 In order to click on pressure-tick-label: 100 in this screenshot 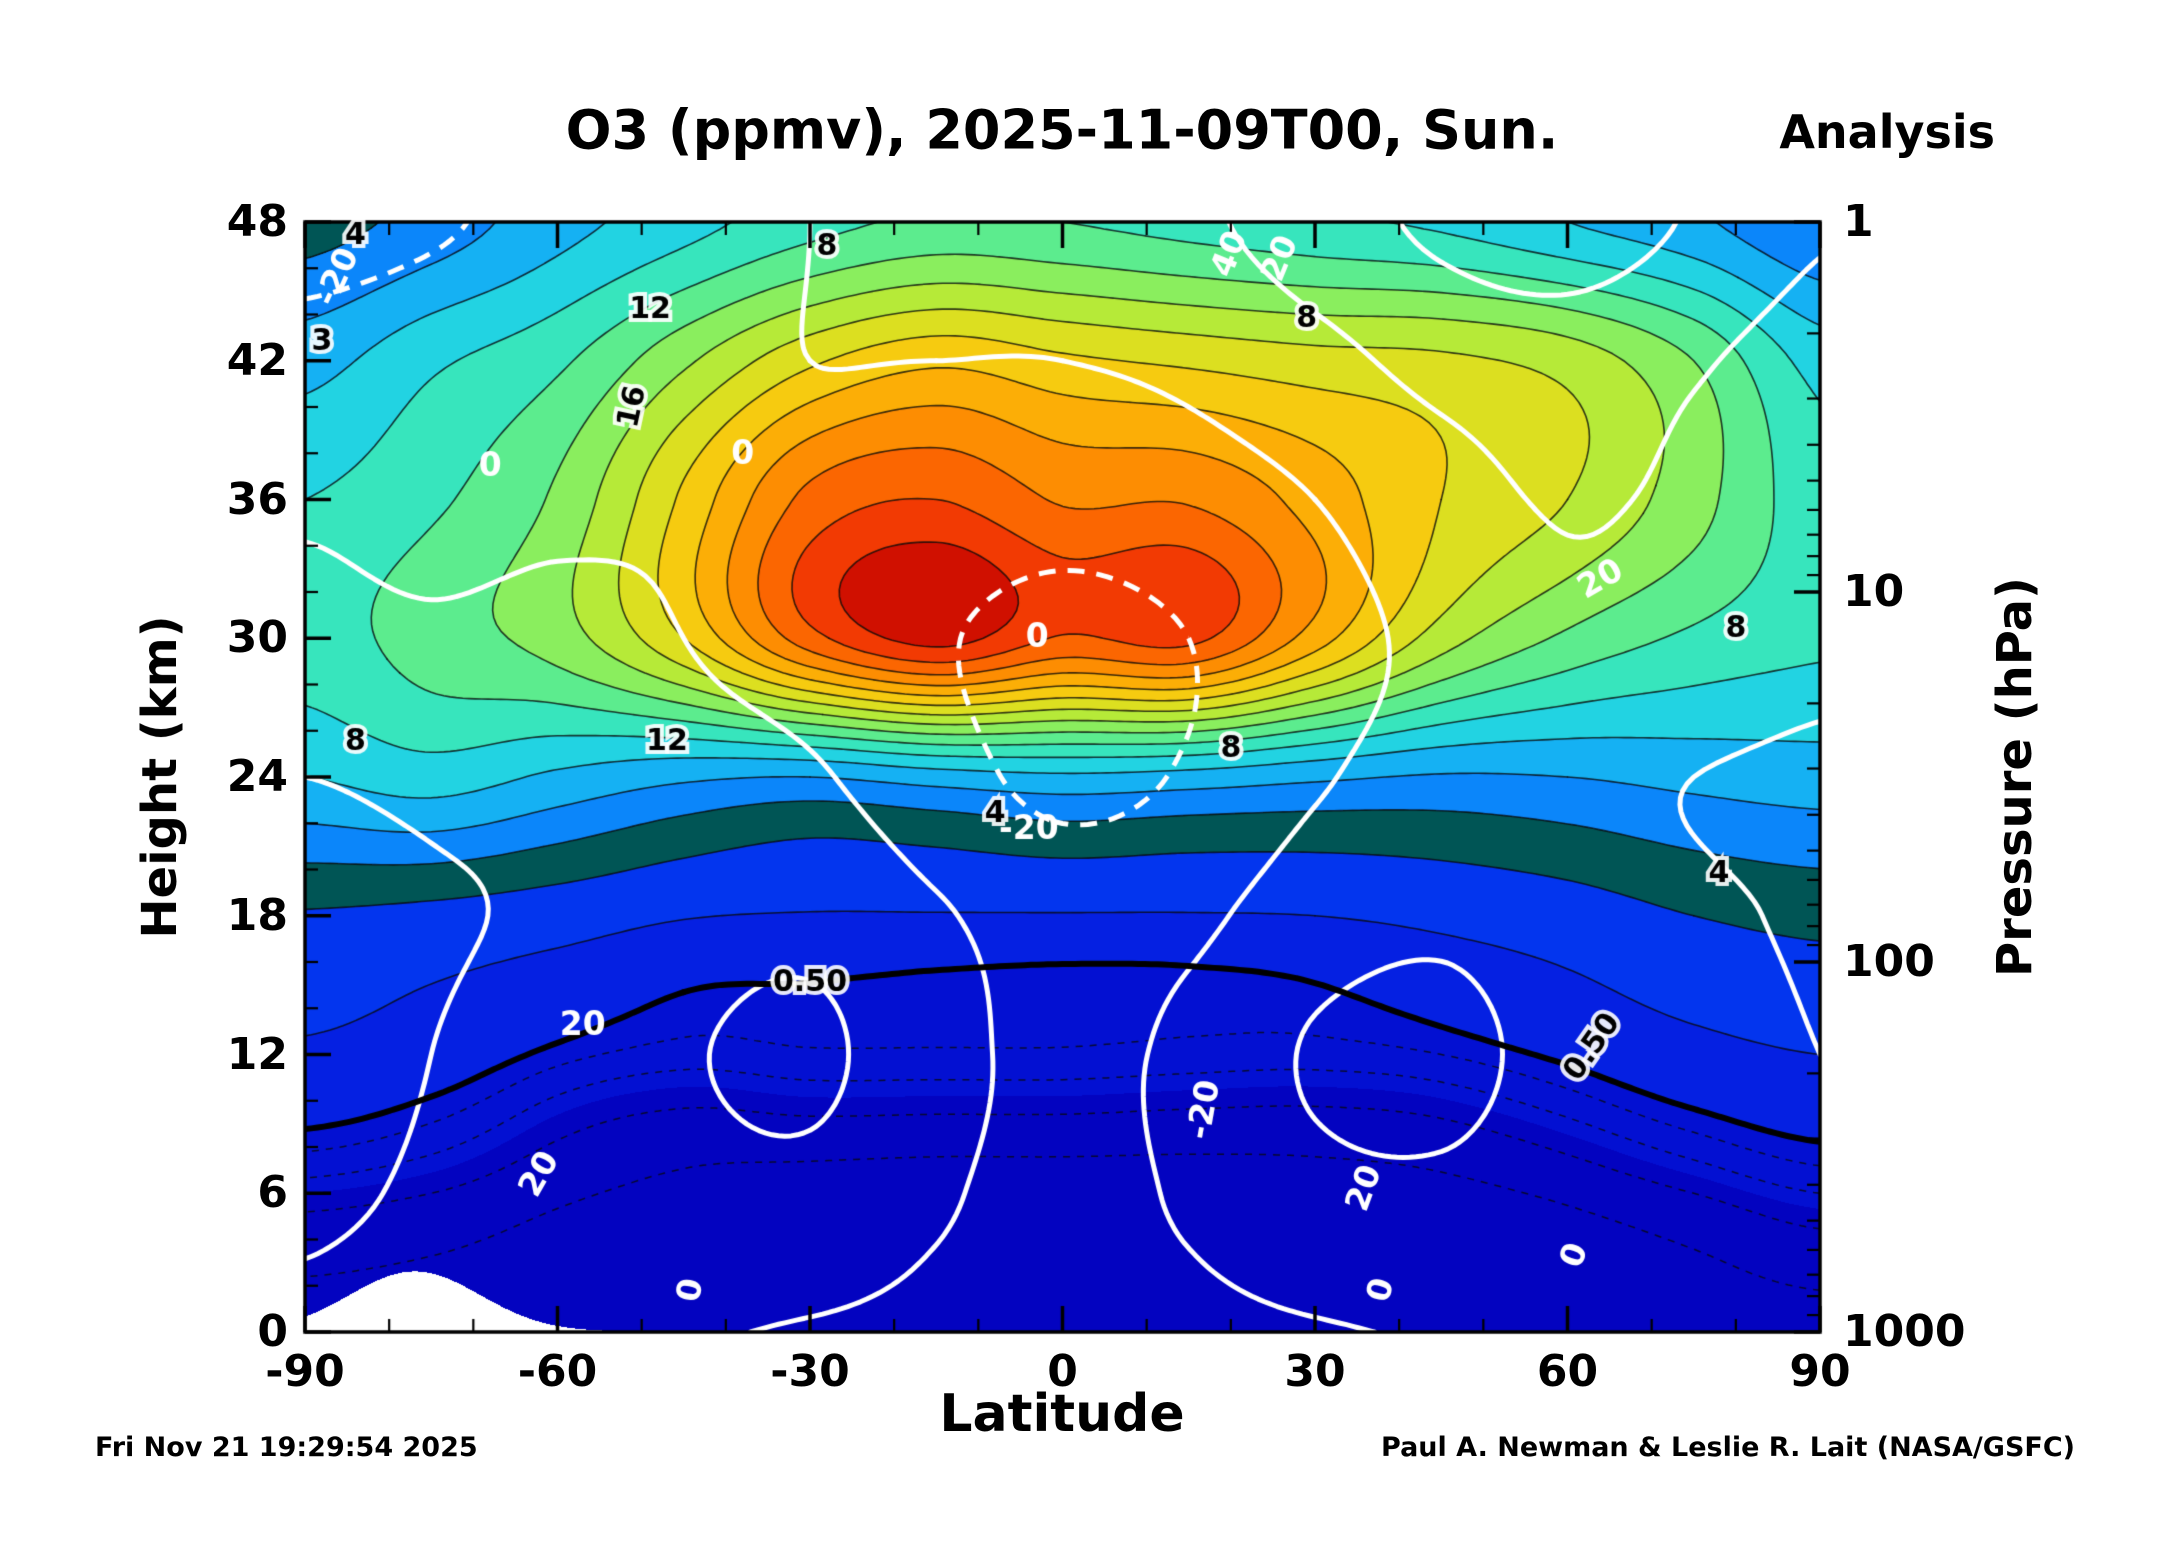, I will do `click(1889, 961)`.